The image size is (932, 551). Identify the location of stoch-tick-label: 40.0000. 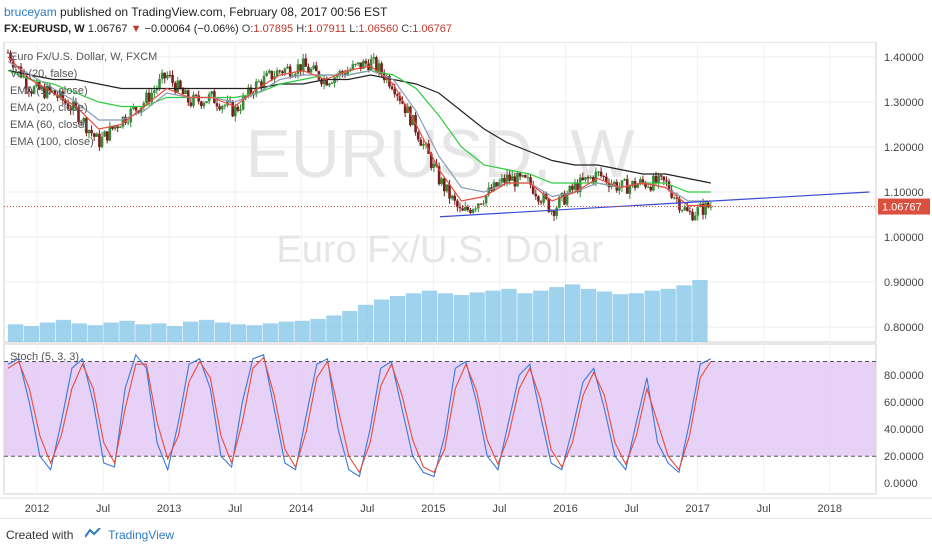
(904, 430).